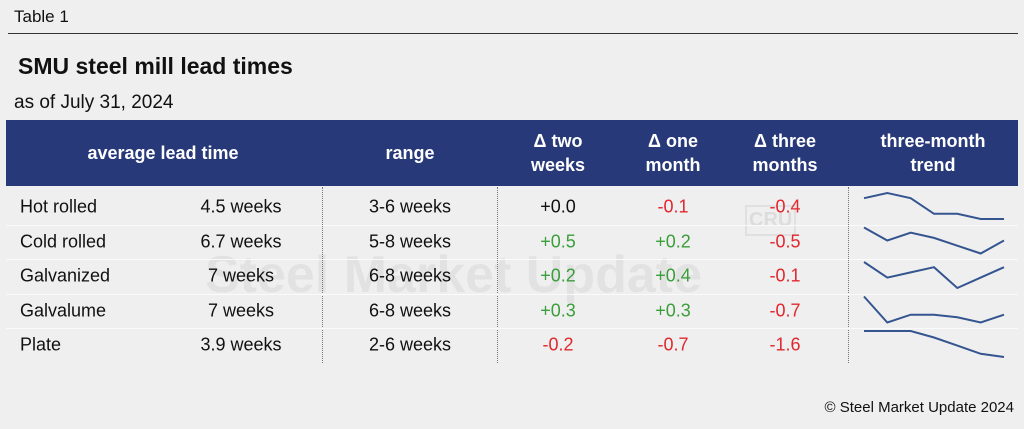 The image size is (1024, 429). What do you see at coordinates (63, 310) in the screenshot?
I see `product: Galvalume` at bounding box center [63, 310].